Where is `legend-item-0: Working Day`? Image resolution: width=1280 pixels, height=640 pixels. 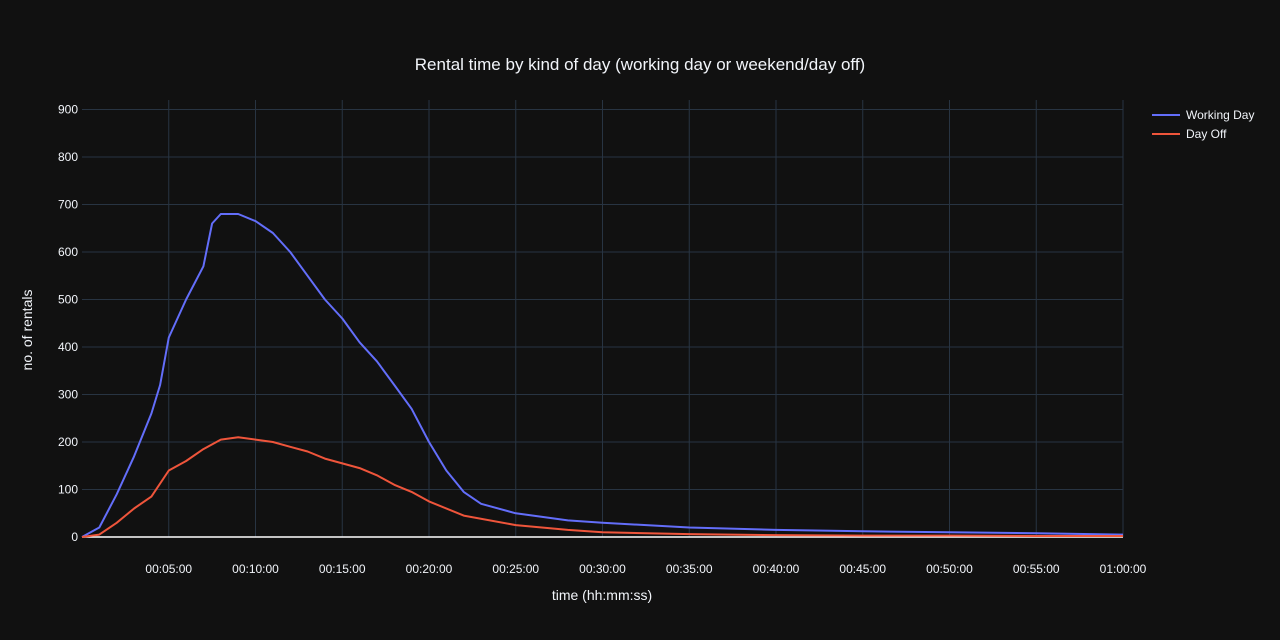 legend-item-0: Working Day is located at coordinates (1203, 115).